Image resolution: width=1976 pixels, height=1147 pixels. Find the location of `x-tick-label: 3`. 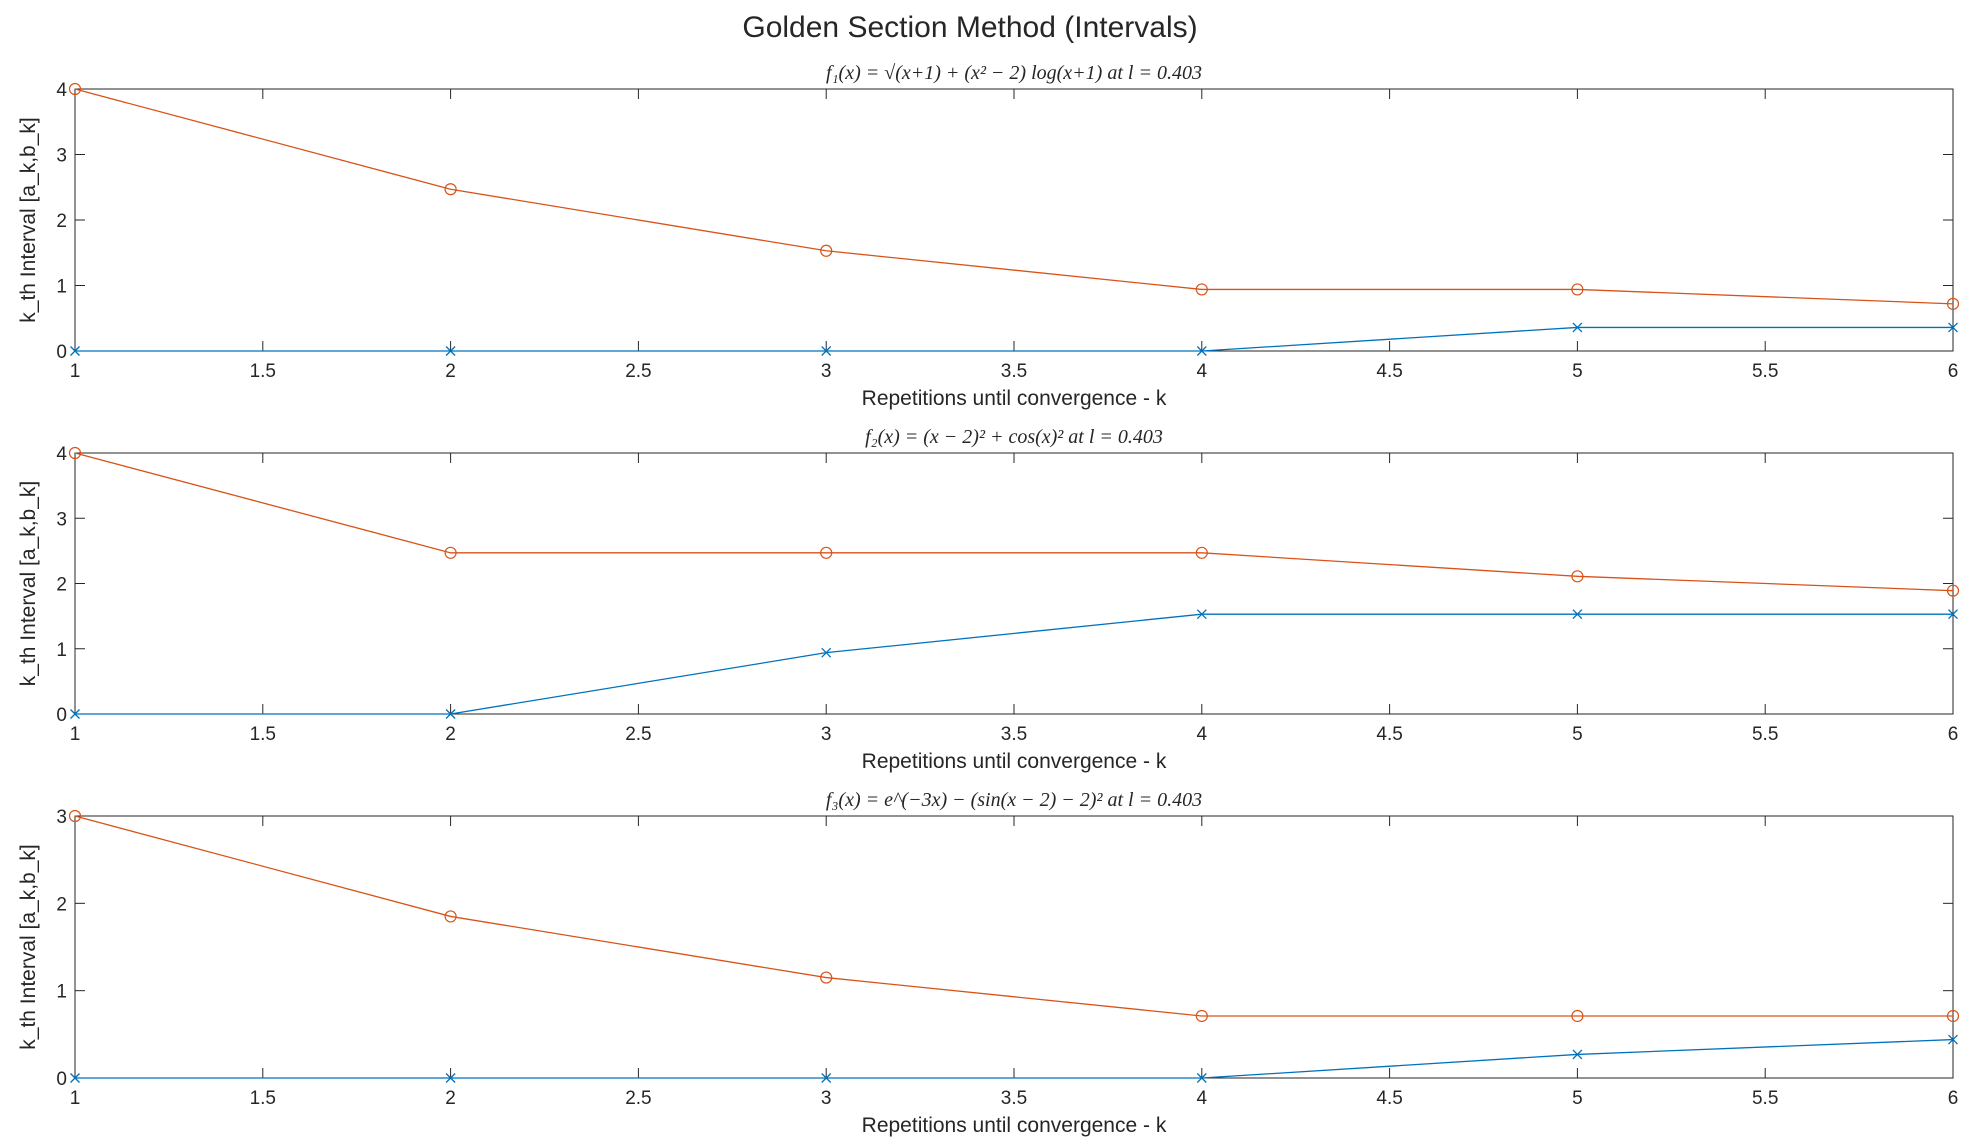

x-tick-label: 3 is located at coordinates (826, 371).